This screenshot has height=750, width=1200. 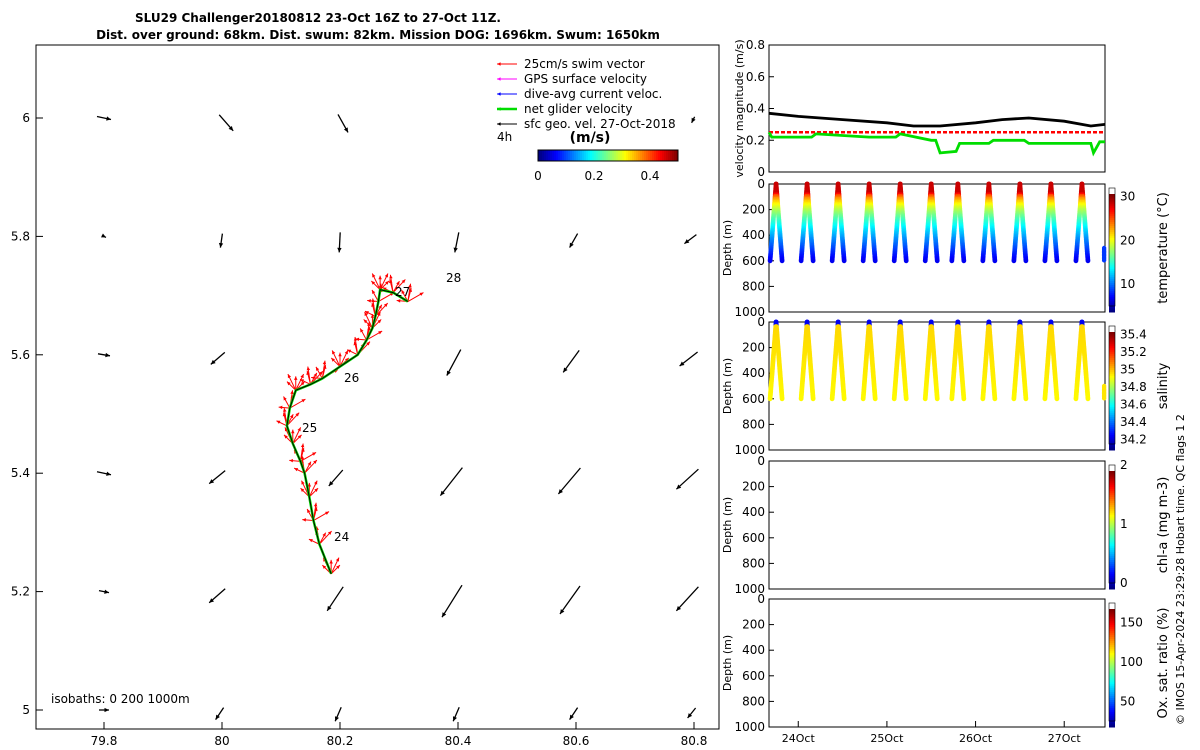 What do you see at coordinates (20, 592) in the screenshot?
I see `map-y-tick-label: 5.2` at bounding box center [20, 592].